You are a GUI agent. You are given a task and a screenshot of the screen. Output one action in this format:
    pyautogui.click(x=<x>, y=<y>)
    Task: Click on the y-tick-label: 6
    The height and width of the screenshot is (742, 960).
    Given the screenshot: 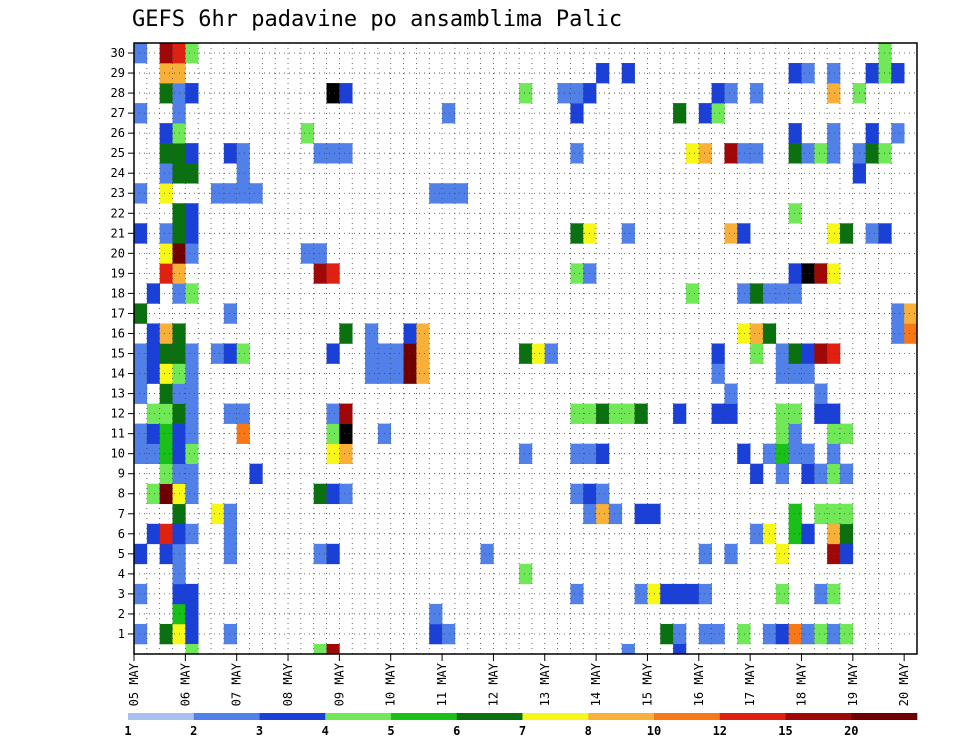 What is the action you would take?
    pyautogui.click(x=121, y=534)
    